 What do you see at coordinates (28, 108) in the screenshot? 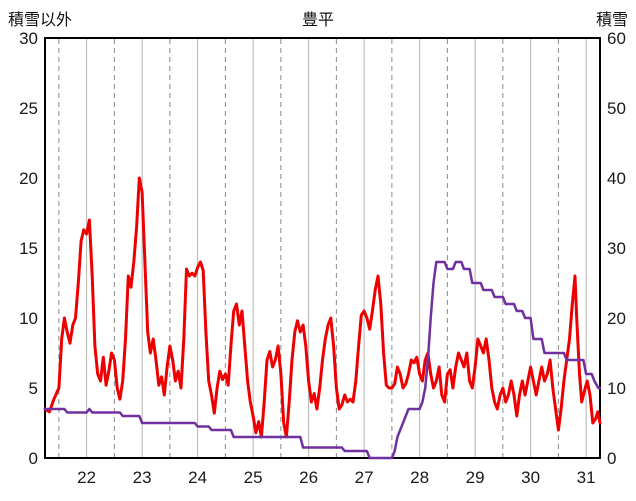
I see `left-axis-tick-label: 25` at bounding box center [28, 108].